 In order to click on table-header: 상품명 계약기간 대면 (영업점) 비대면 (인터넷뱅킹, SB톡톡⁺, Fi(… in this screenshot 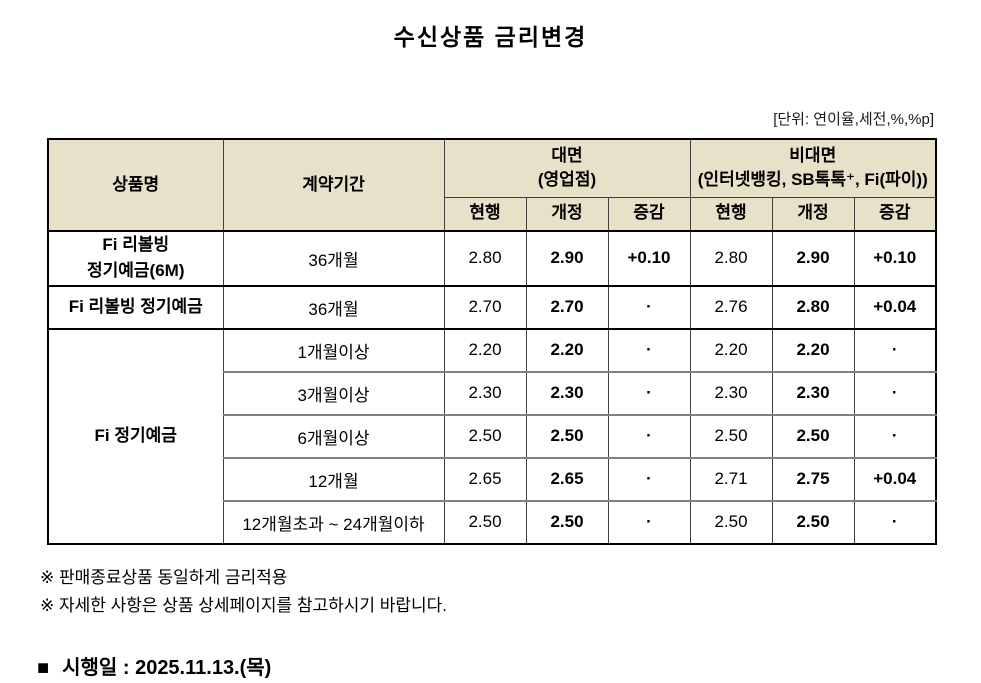, I will do `click(492, 185)`.